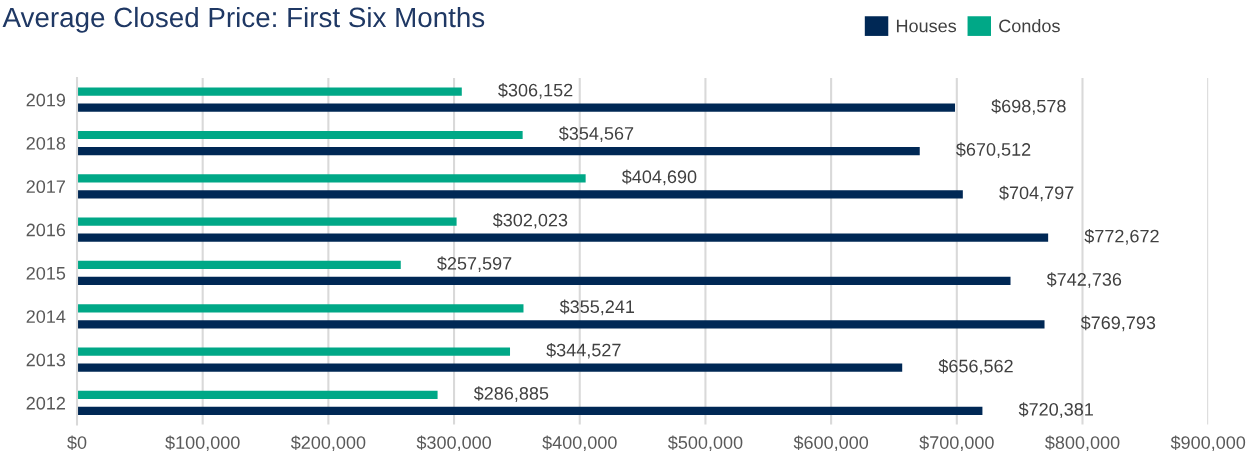 The image size is (1252, 459). I want to click on data-label: $404,690, so click(659, 177).